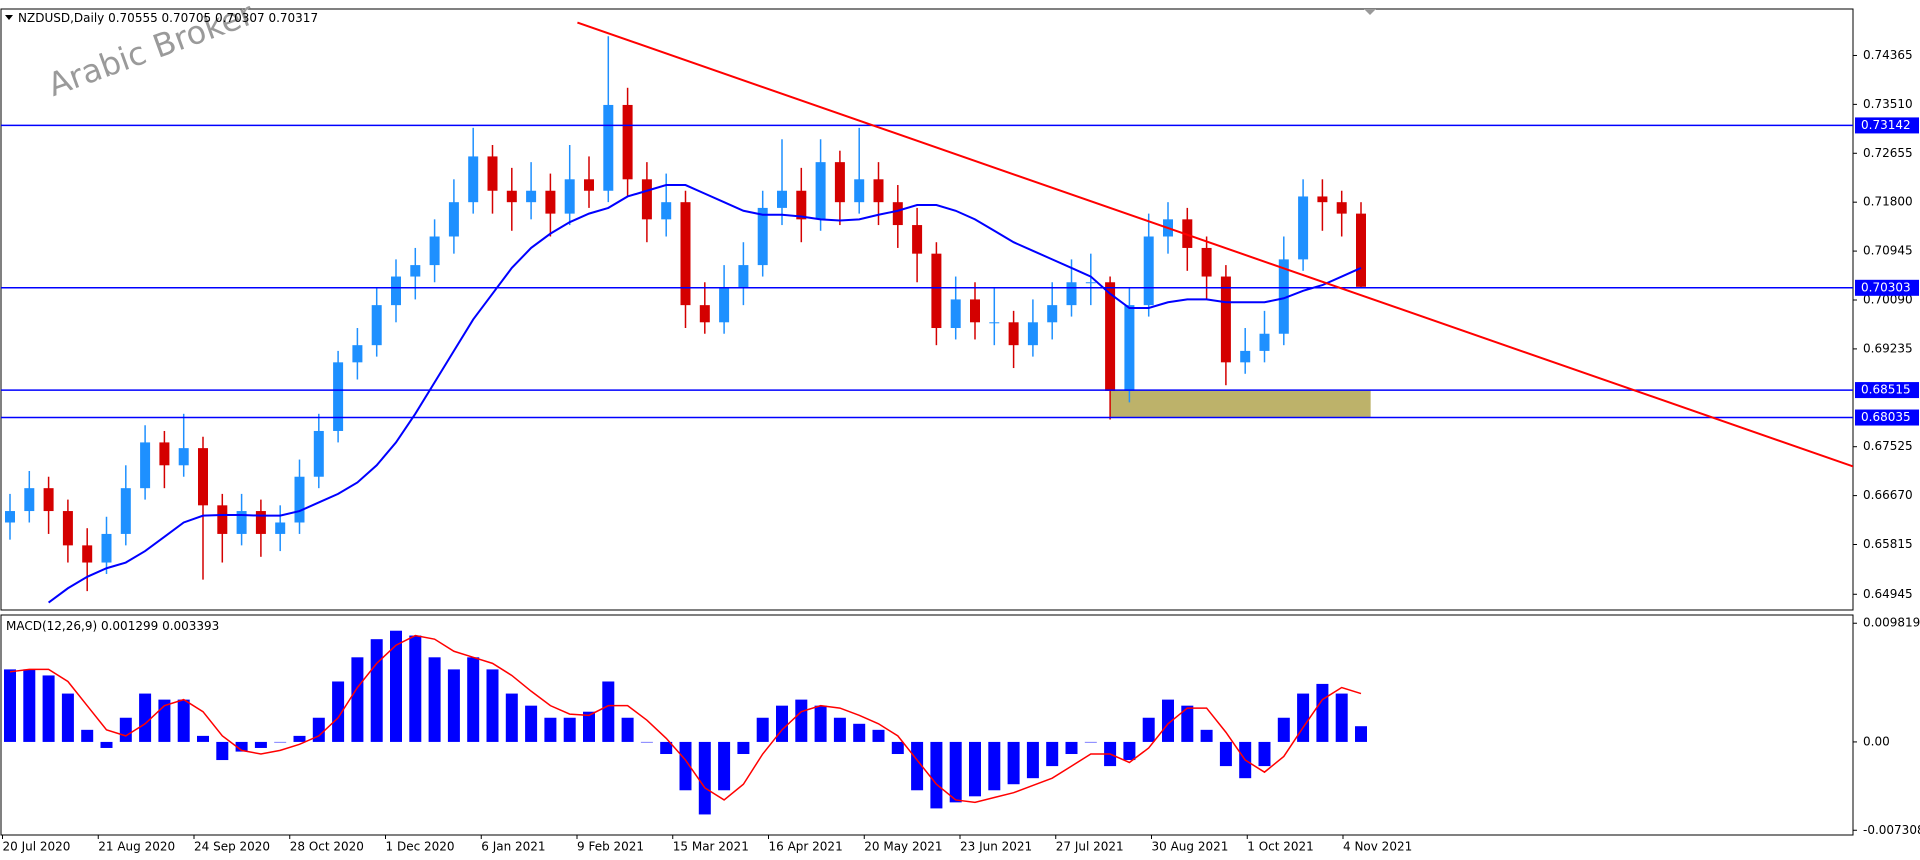  Describe the element at coordinates (1888, 348) in the screenshot. I see `y-tick-label: 0.69235` at that location.